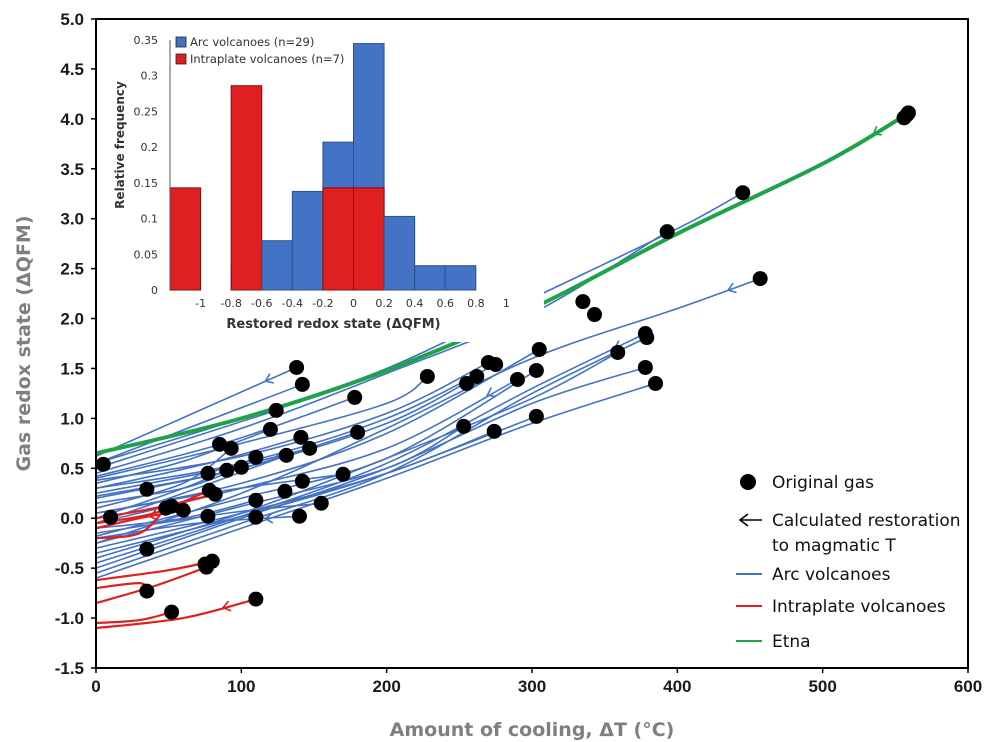  Describe the element at coordinates (252, 42) in the screenshot. I see `inset-legend-label: Arc volcanoes (n=29)` at that location.